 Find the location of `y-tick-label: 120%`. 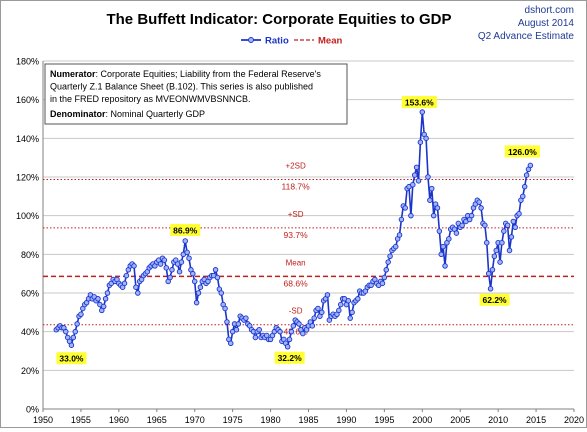

y-tick-label: 120% is located at coordinates (27, 178).